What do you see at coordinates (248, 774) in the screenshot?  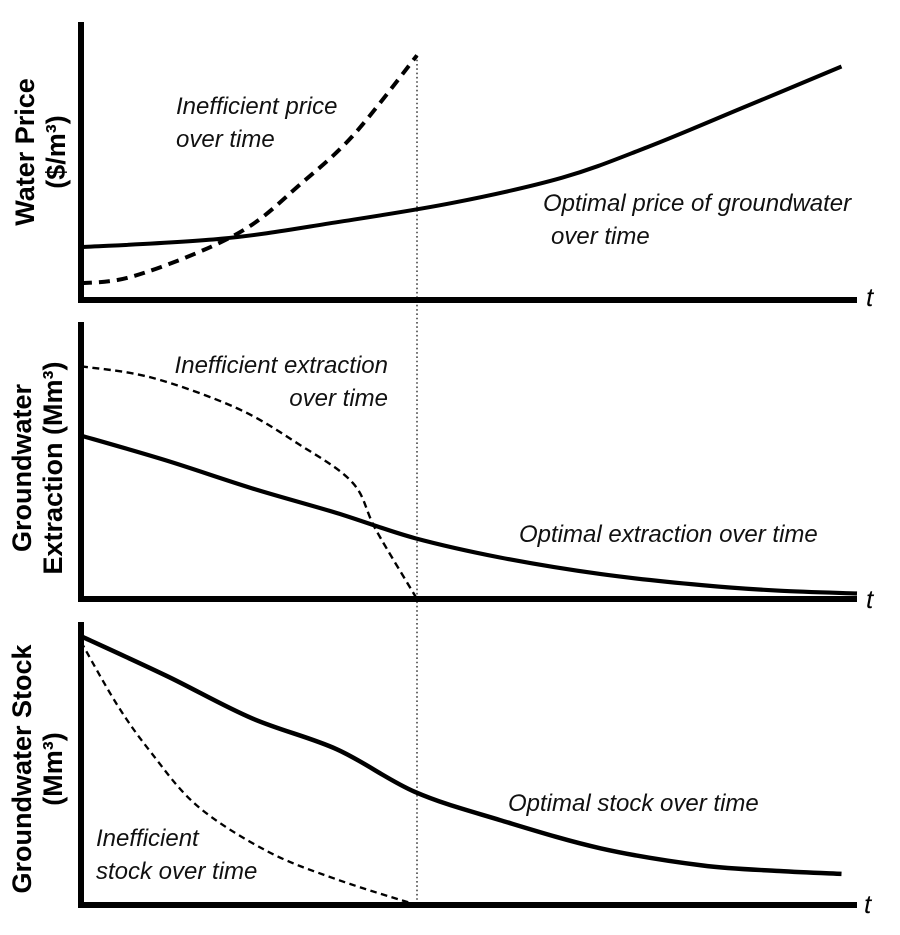 I see `inefficient-stock-curve` at bounding box center [248, 774].